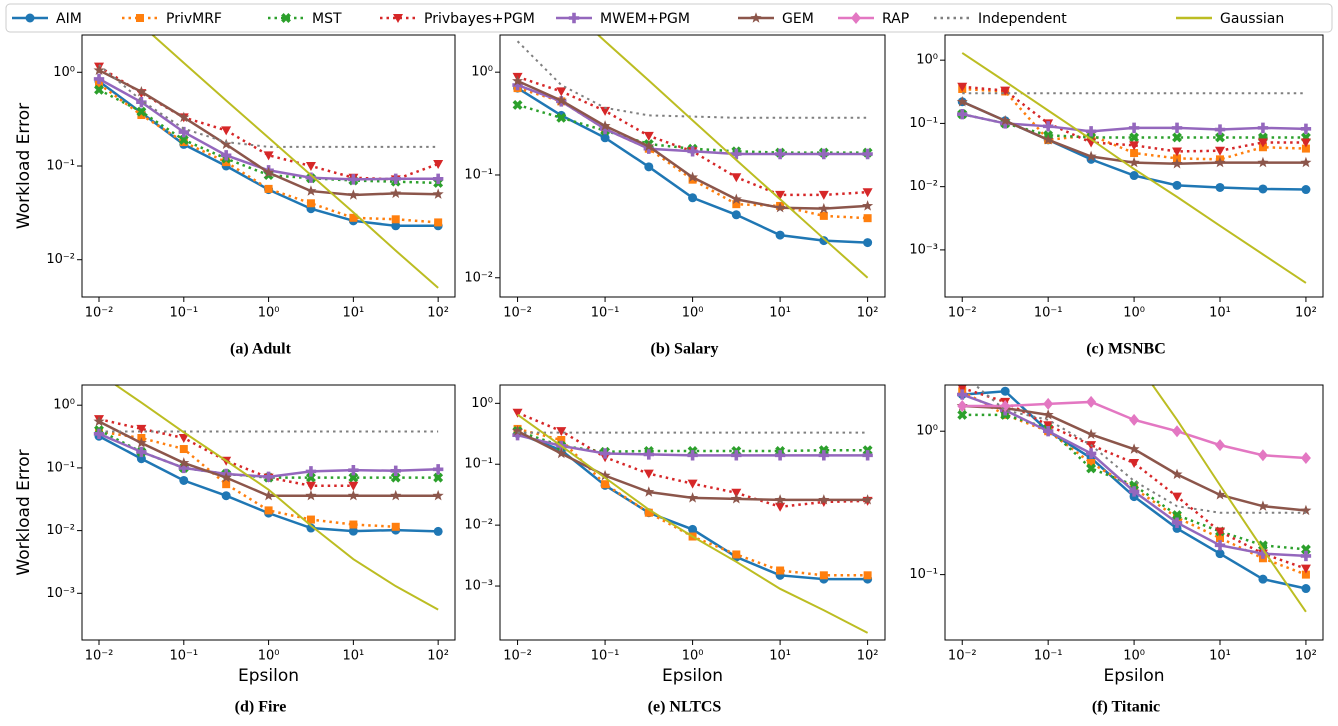 The height and width of the screenshot is (726, 1338). What do you see at coordinates (693, 144) in the screenshot?
I see `series: GEM` at bounding box center [693, 144].